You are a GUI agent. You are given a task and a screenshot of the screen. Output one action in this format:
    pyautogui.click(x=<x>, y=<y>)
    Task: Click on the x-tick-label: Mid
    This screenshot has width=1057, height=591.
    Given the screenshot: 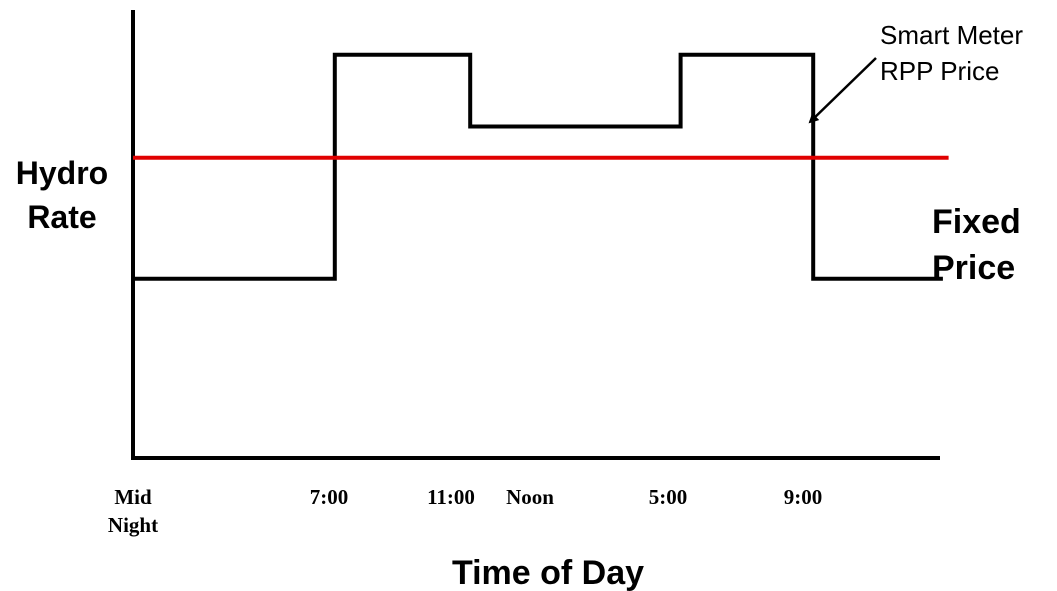 What is the action you would take?
    pyautogui.click(x=133, y=497)
    